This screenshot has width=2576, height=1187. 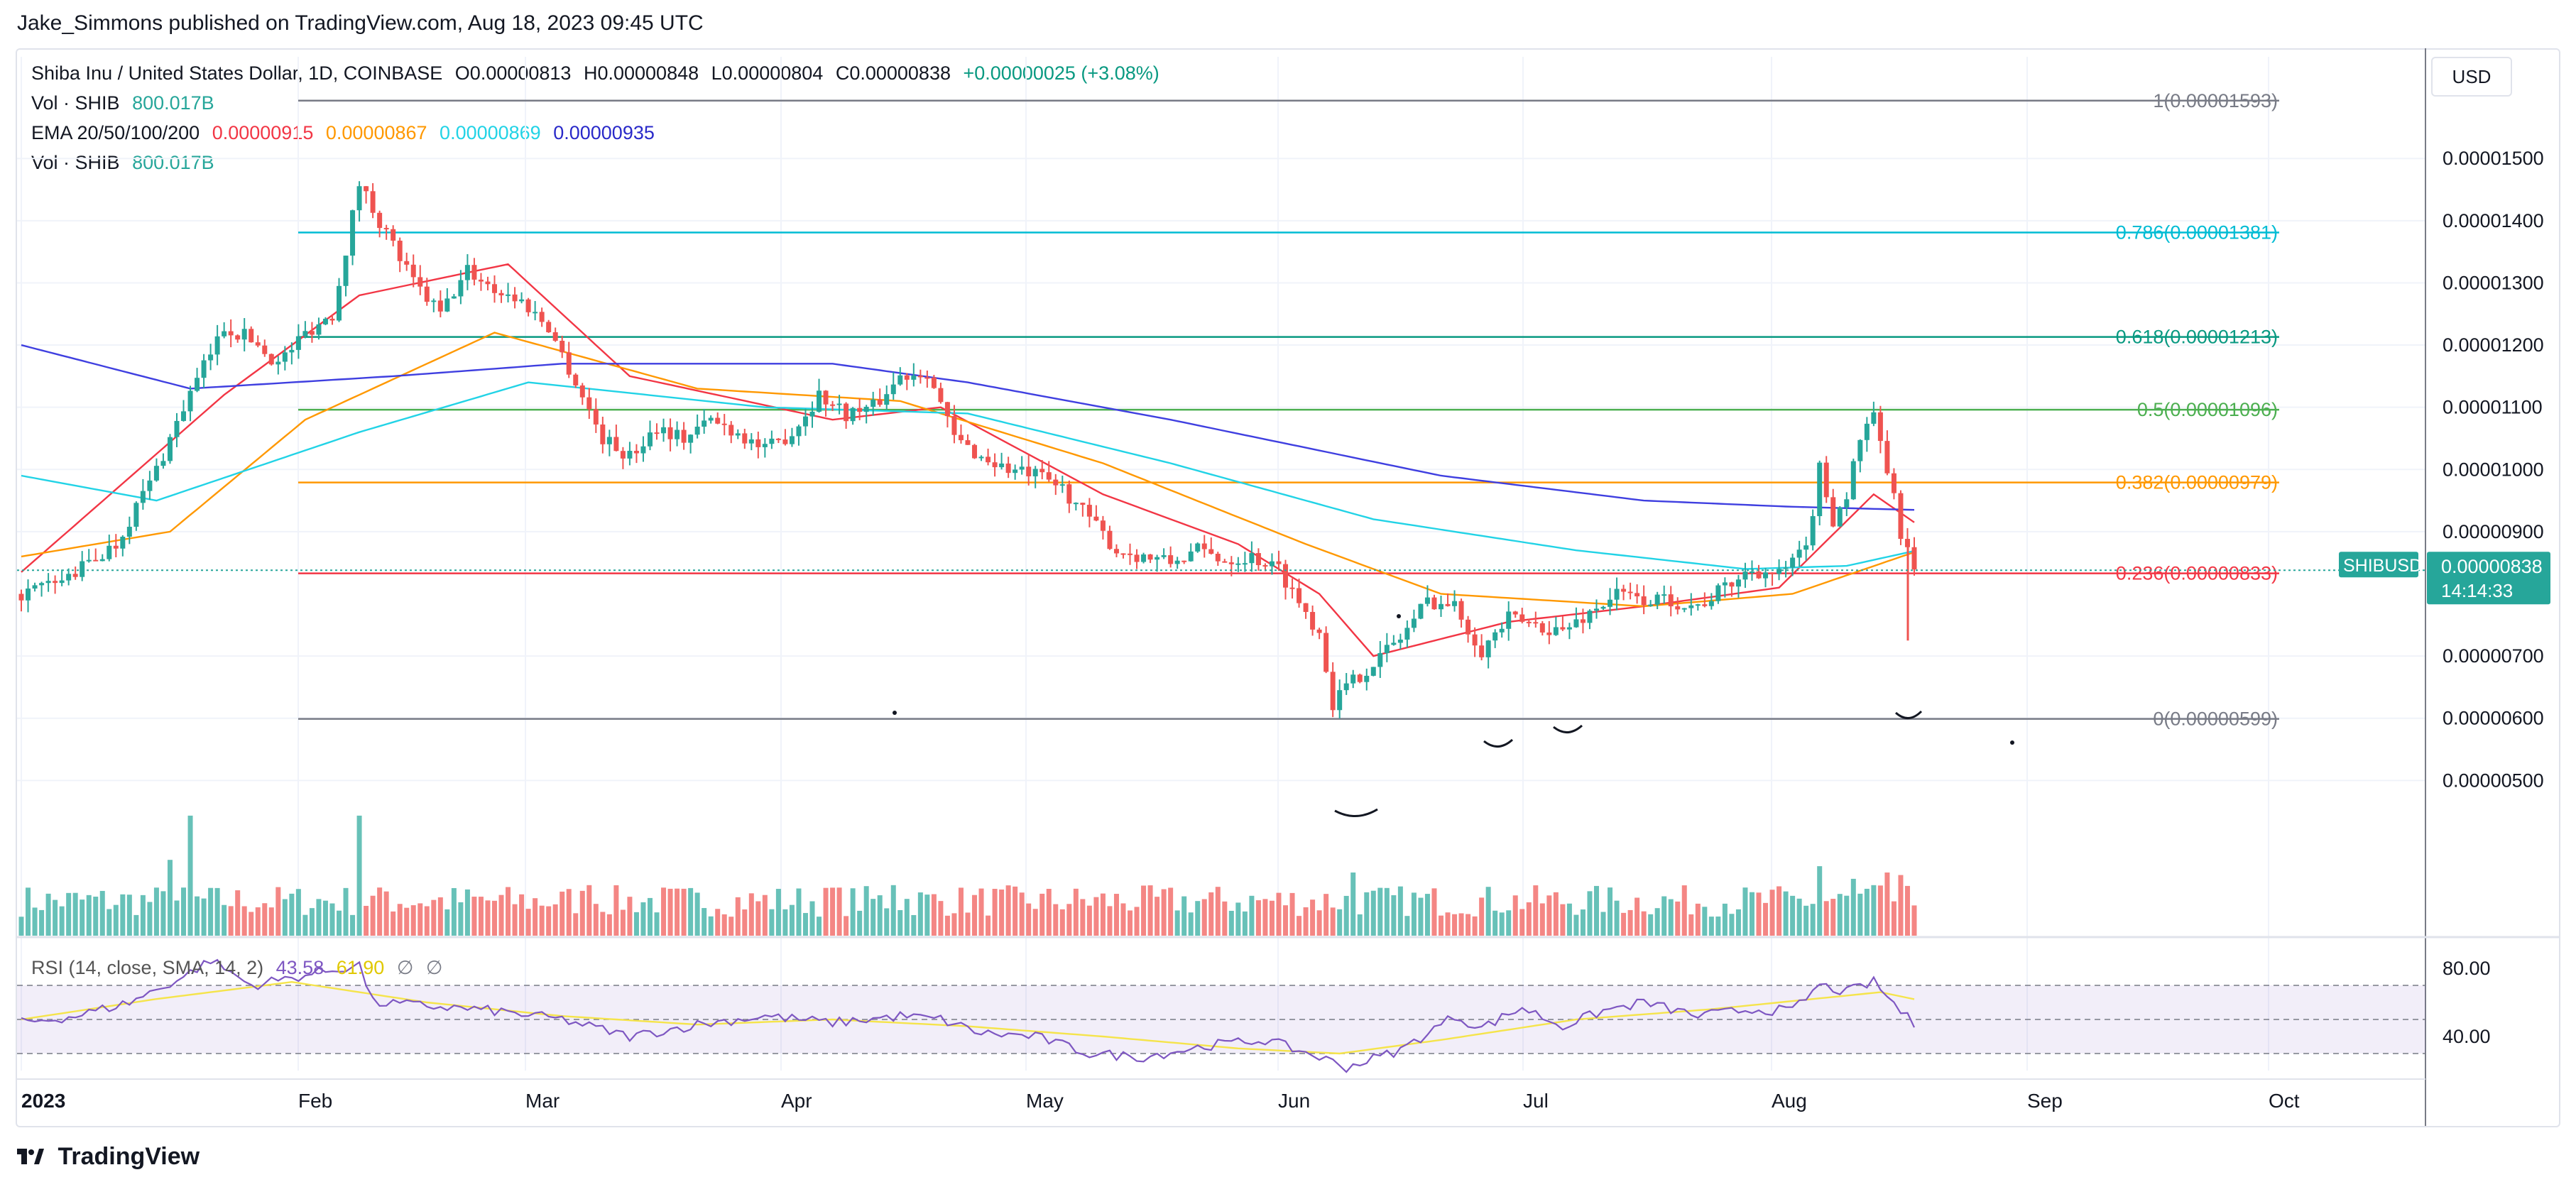 I want to click on currency-selector: USD, so click(x=2471, y=77).